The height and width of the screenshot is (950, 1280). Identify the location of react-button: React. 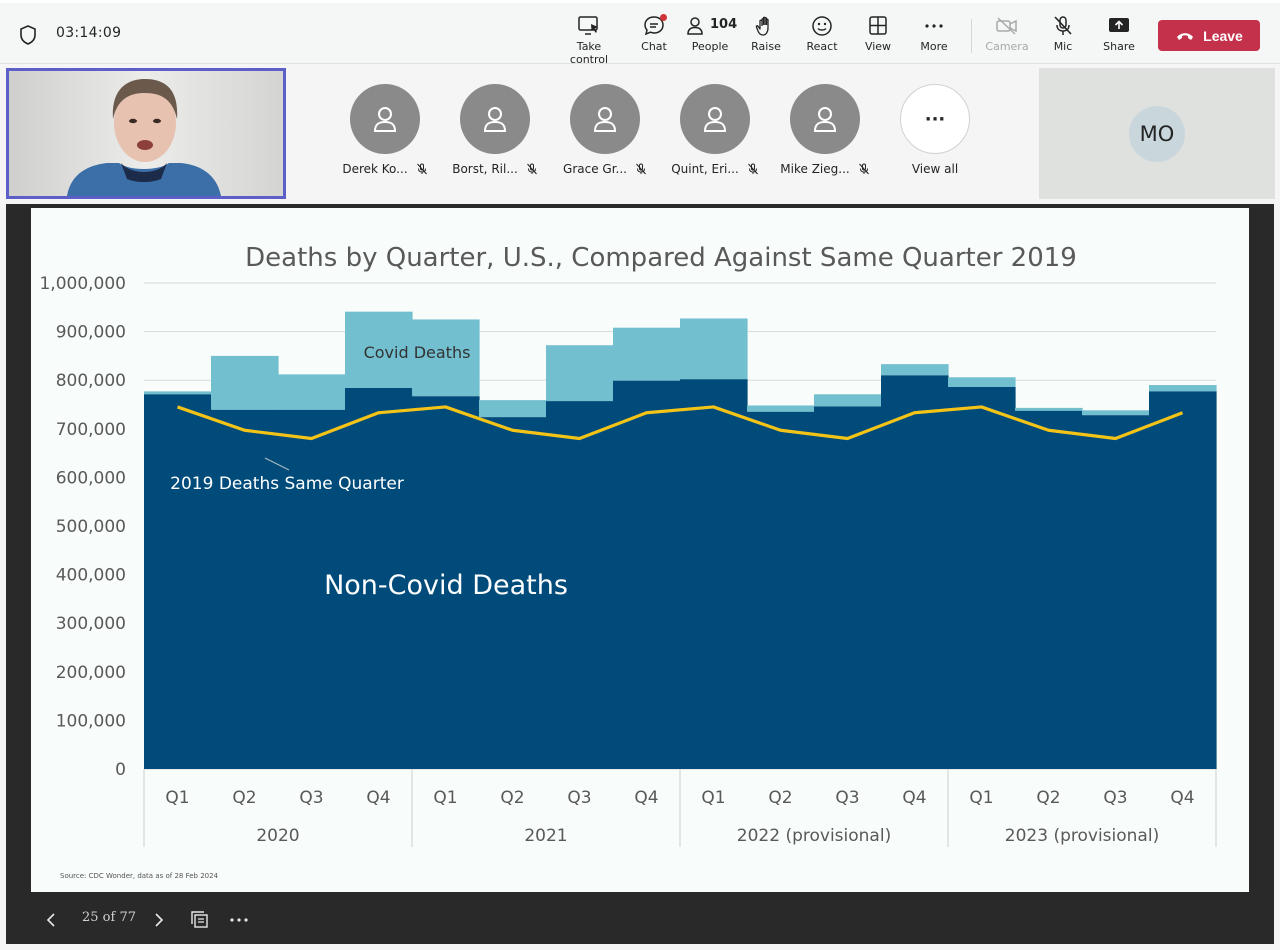
(822, 36).